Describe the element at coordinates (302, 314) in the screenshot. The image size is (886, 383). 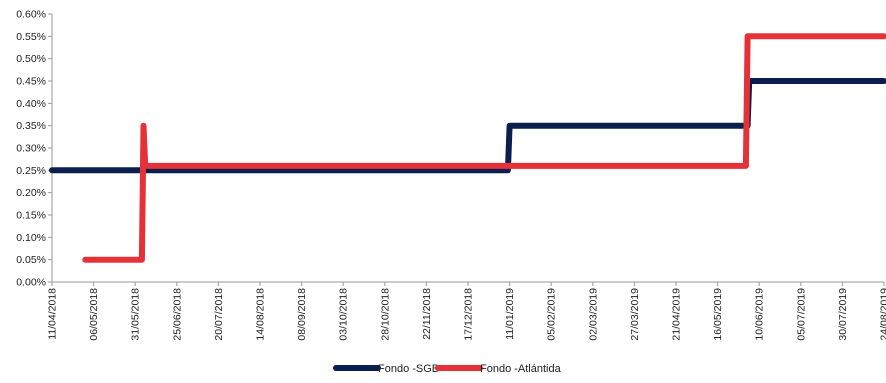
I see `x-tick-label: 08/09/2018` at that location.